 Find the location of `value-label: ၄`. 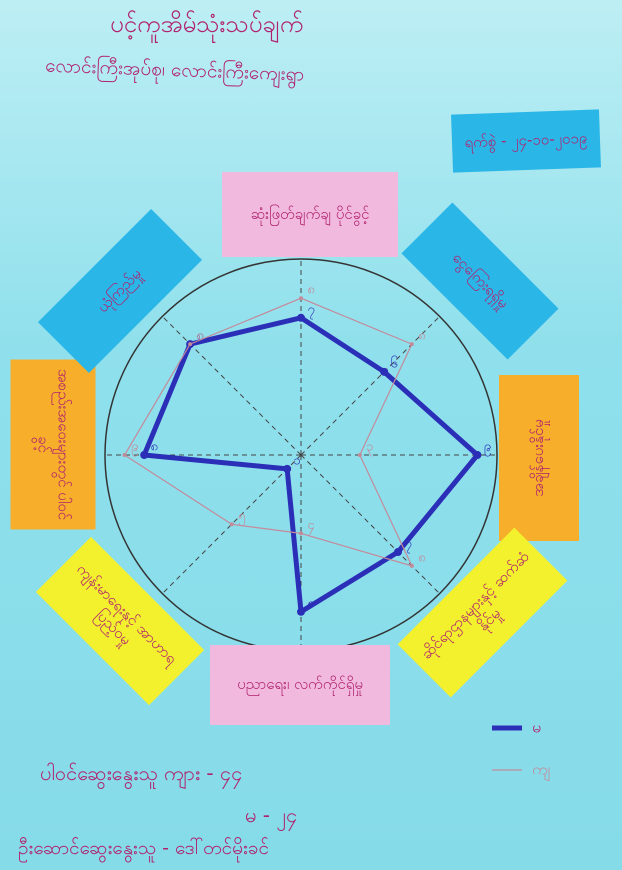

value-label: ၄ is located at coordinates (311, 526).